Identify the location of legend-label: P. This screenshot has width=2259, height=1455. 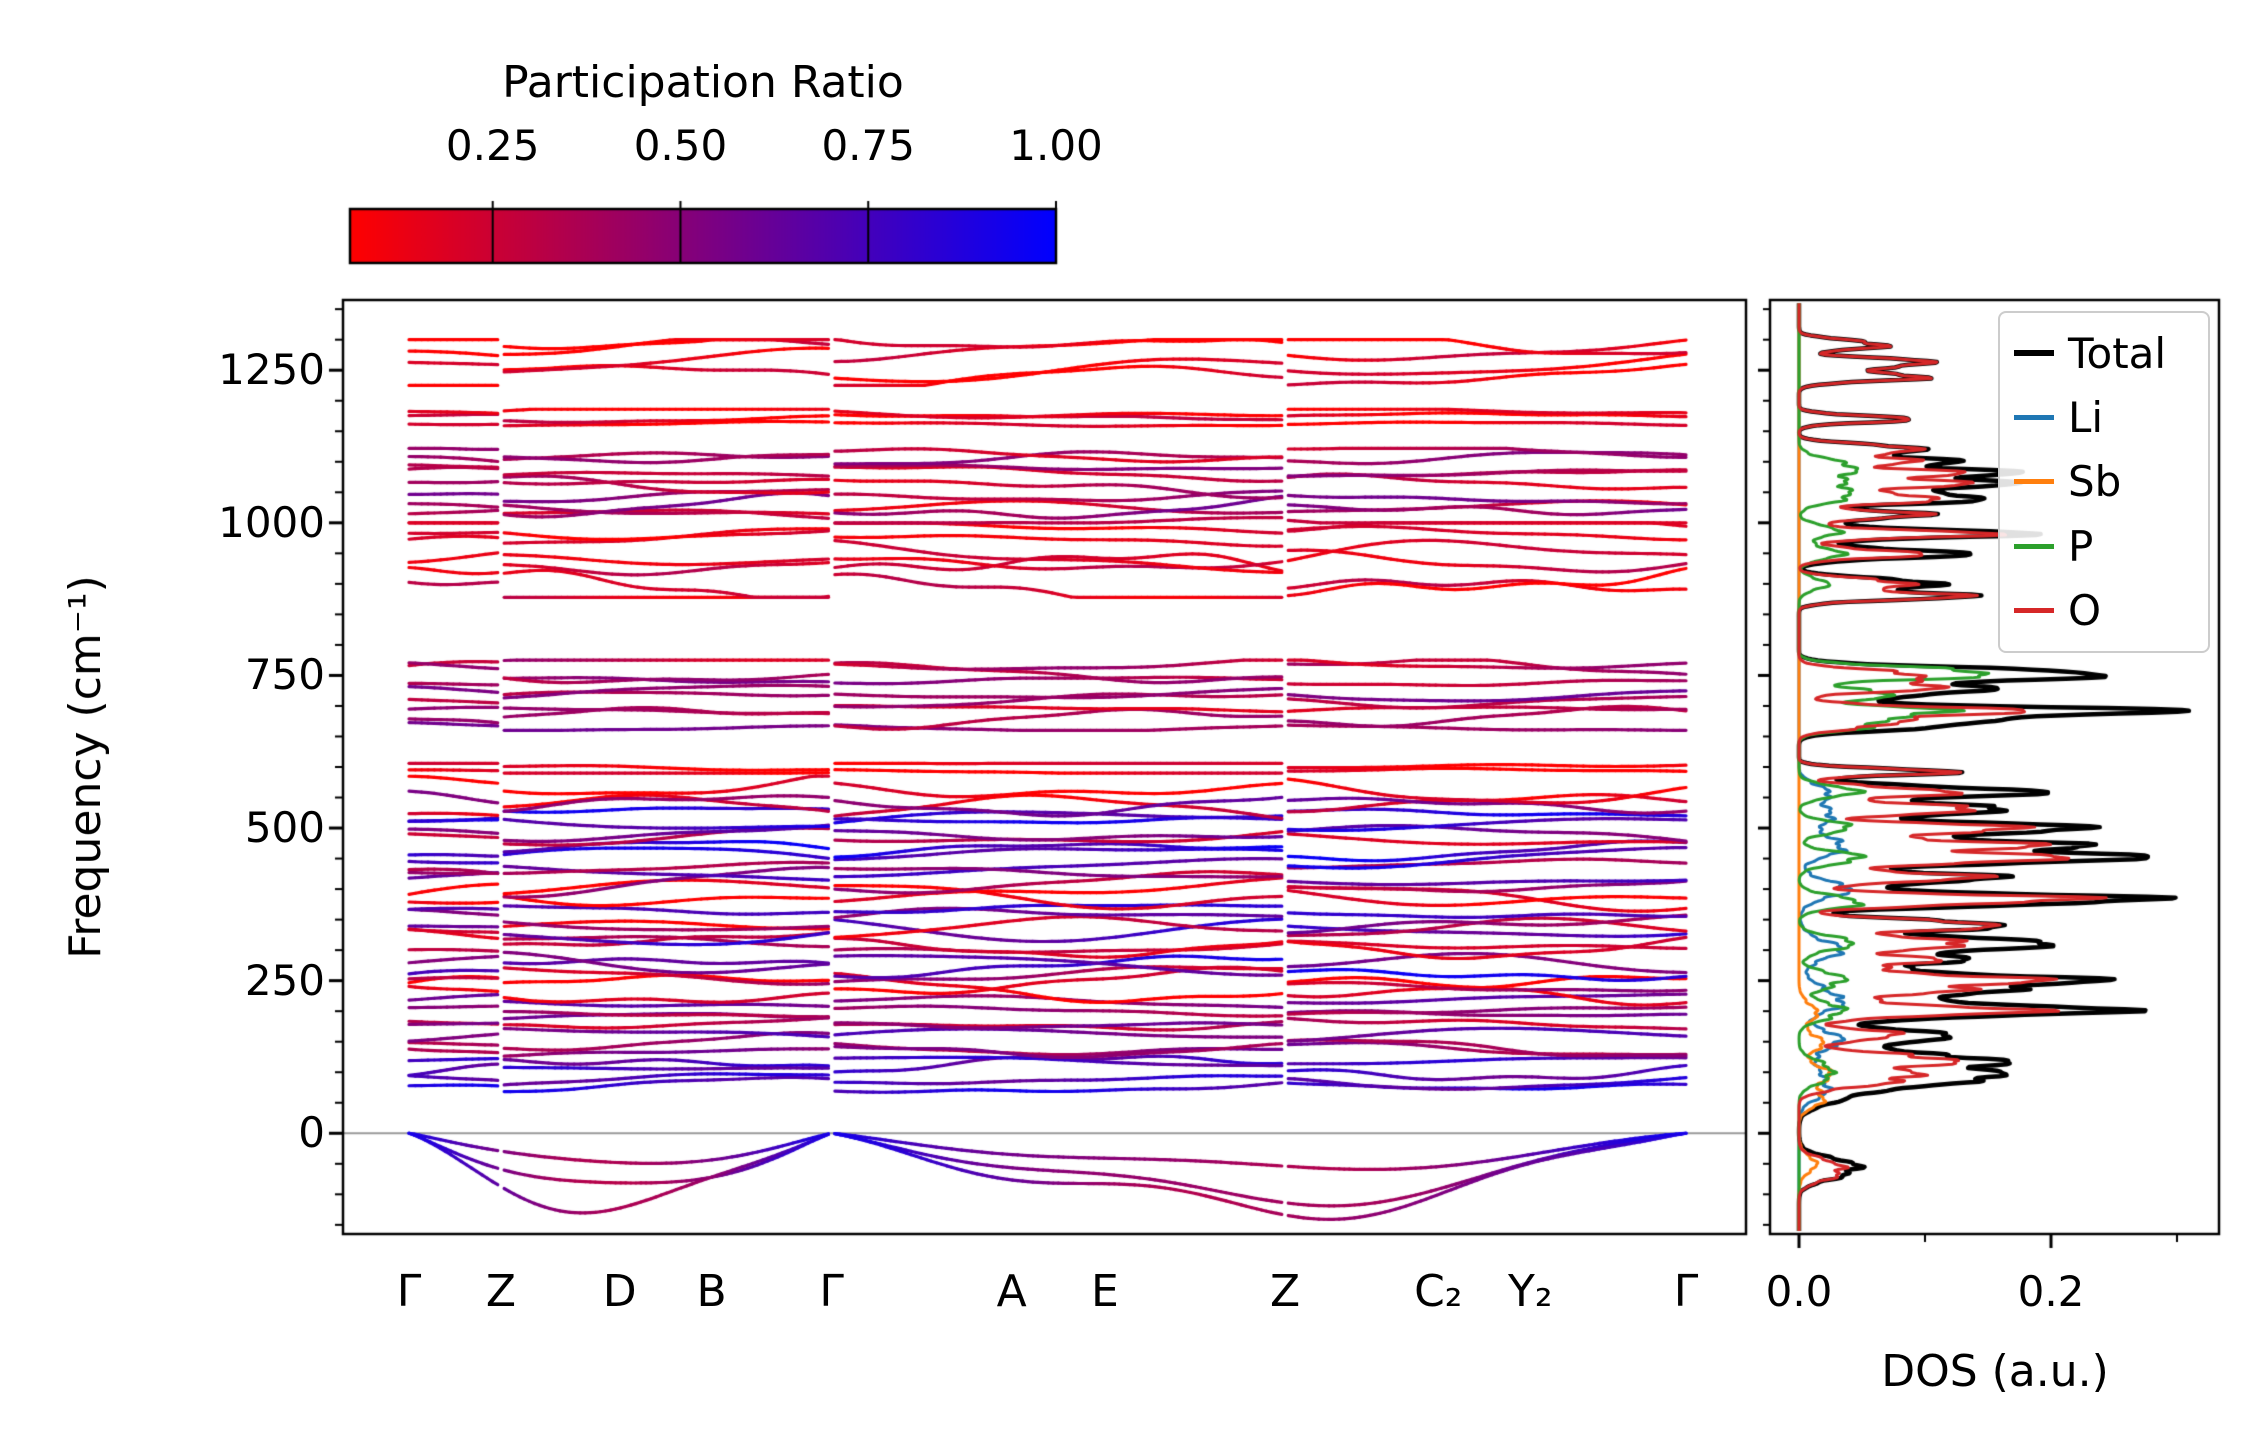
(2081, 546).